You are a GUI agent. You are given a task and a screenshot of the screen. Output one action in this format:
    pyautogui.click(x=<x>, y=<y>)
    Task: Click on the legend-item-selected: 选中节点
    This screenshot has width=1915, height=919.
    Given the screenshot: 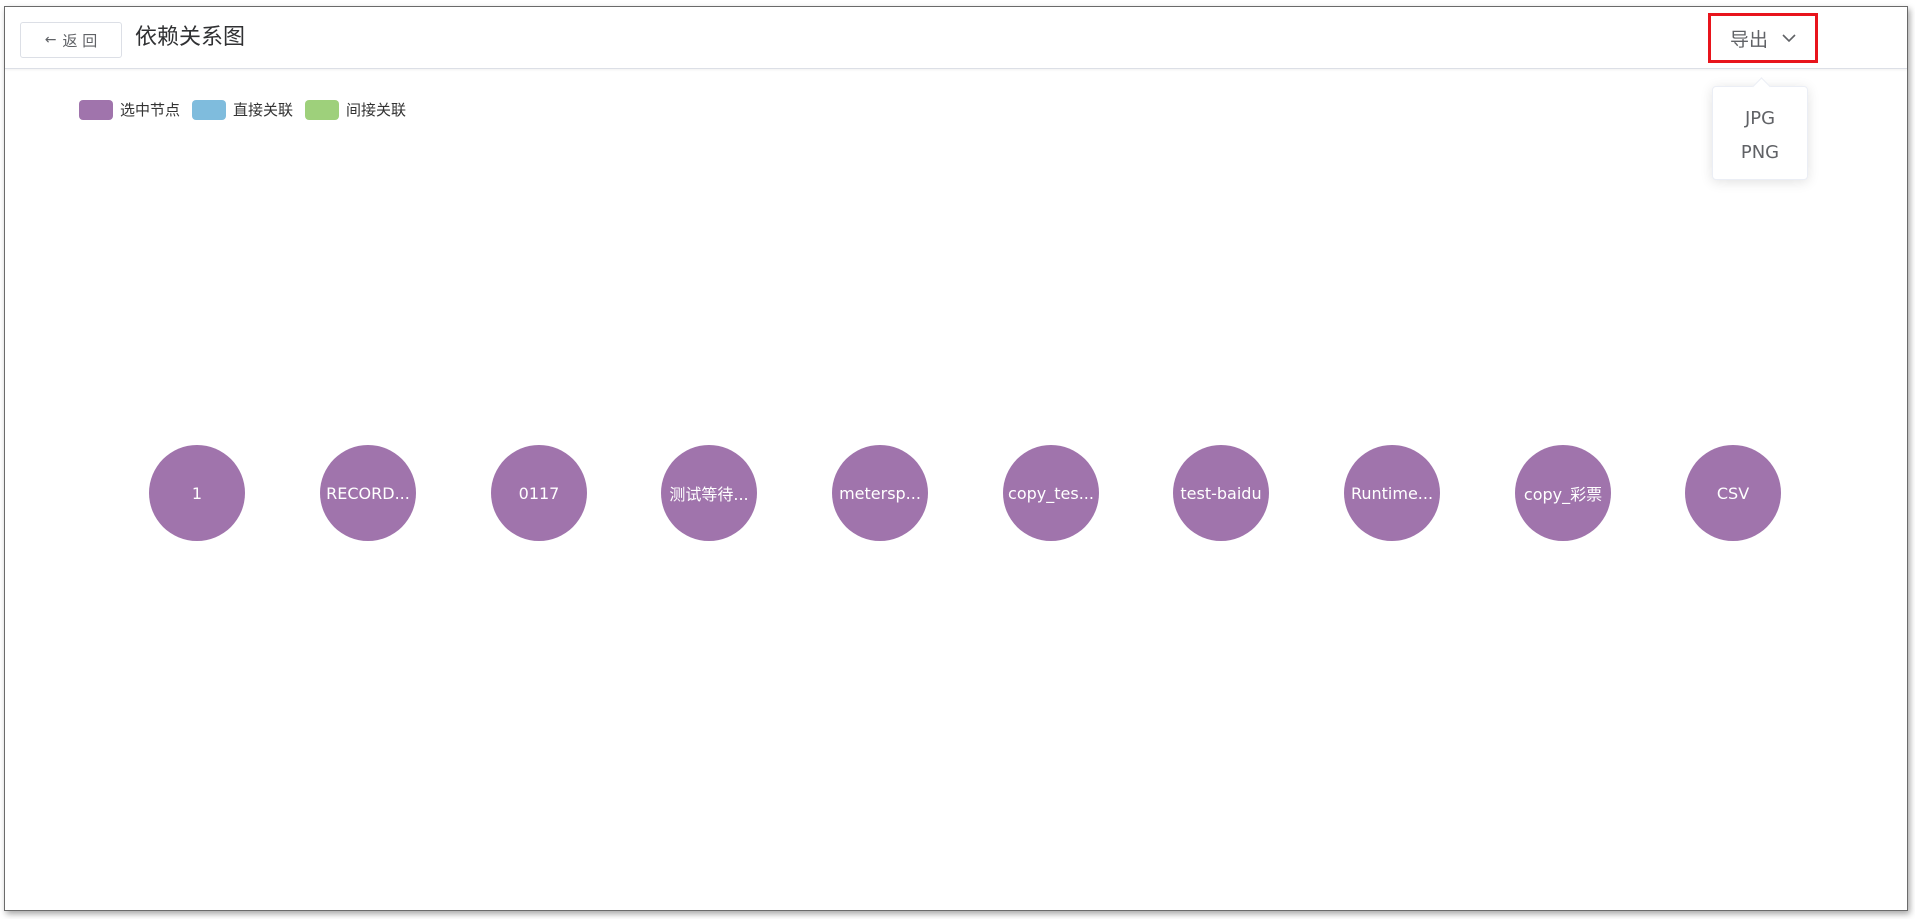 What is the action you would take?
    pyautogui.click(x=129, y=109)
    